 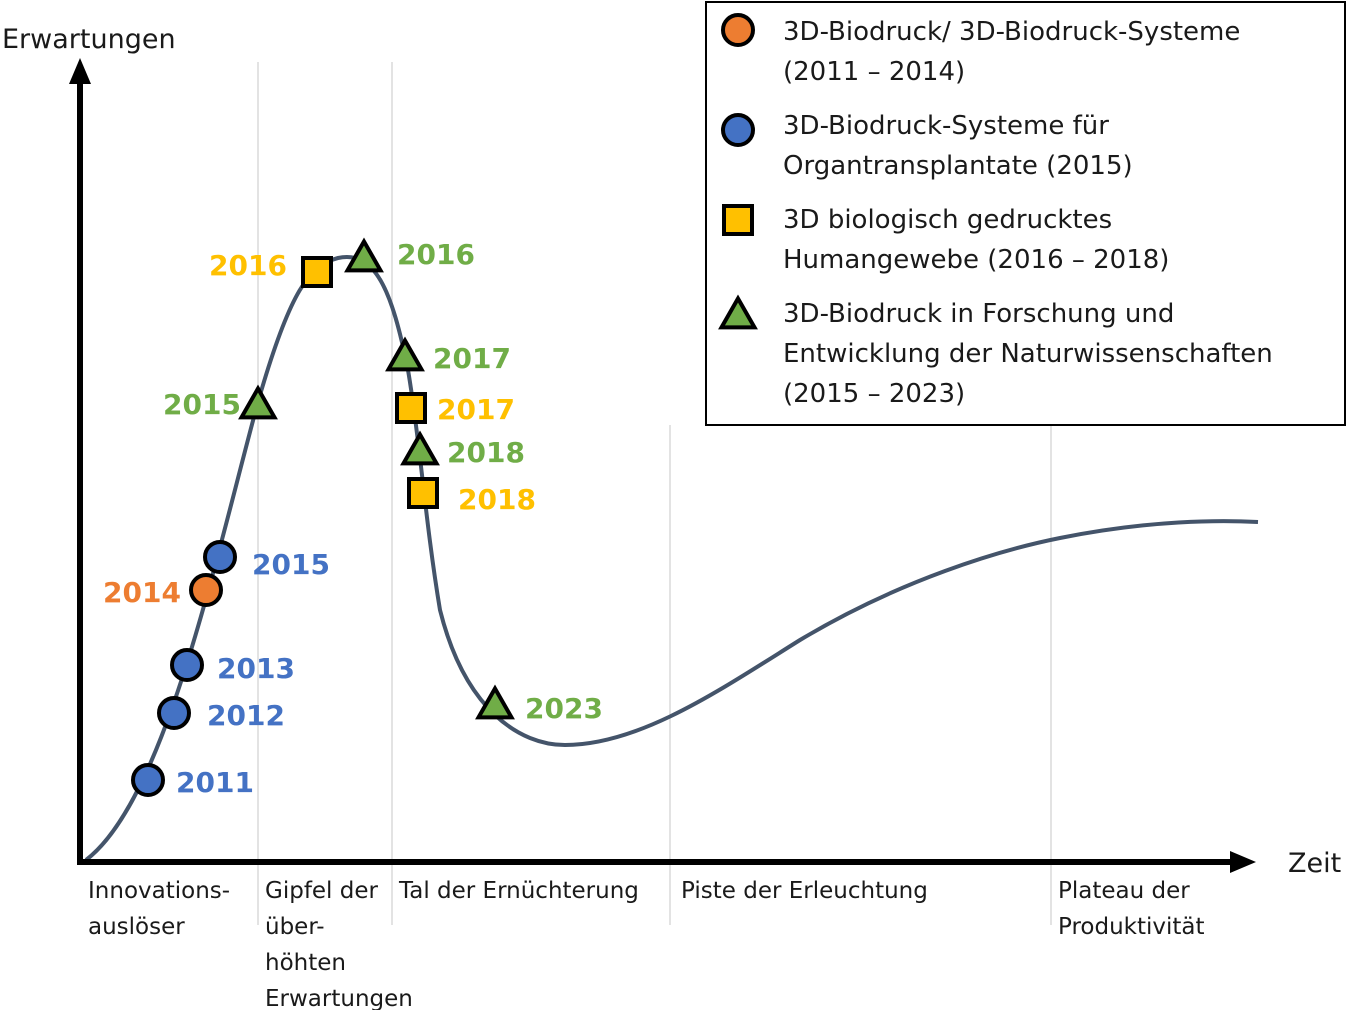 I want to click on y-axis-arrowhead, so click(x=80, y=71).